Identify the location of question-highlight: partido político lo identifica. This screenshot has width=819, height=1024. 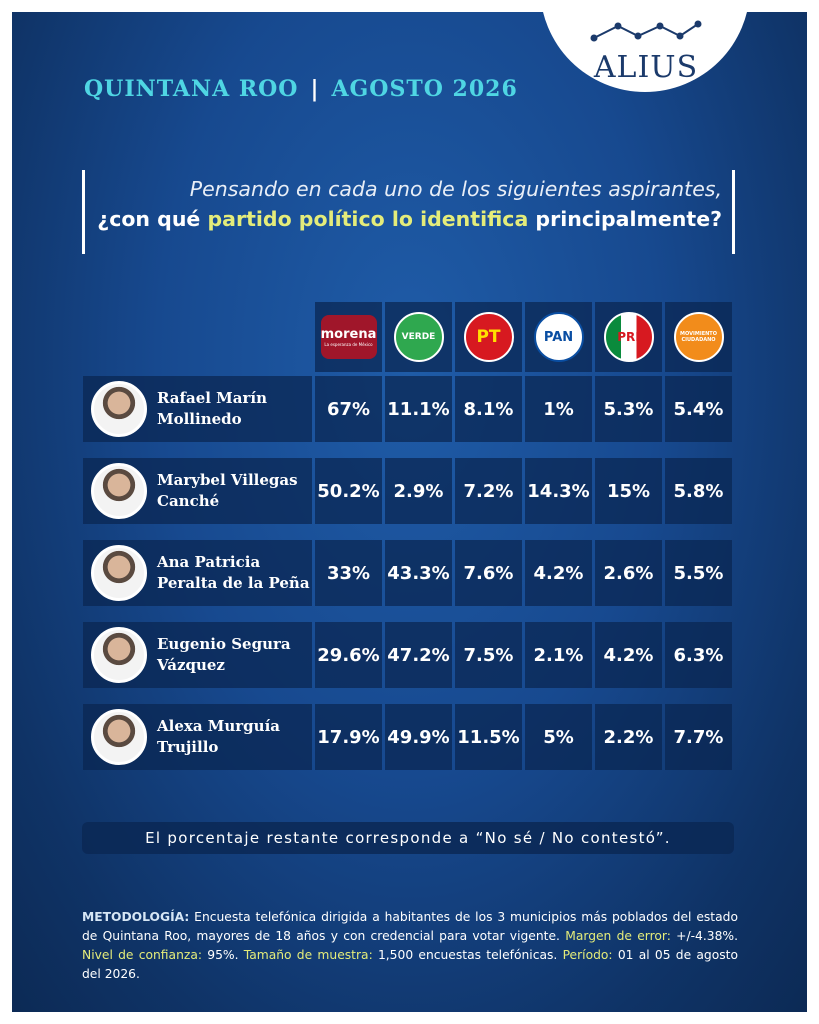
(368, 219).